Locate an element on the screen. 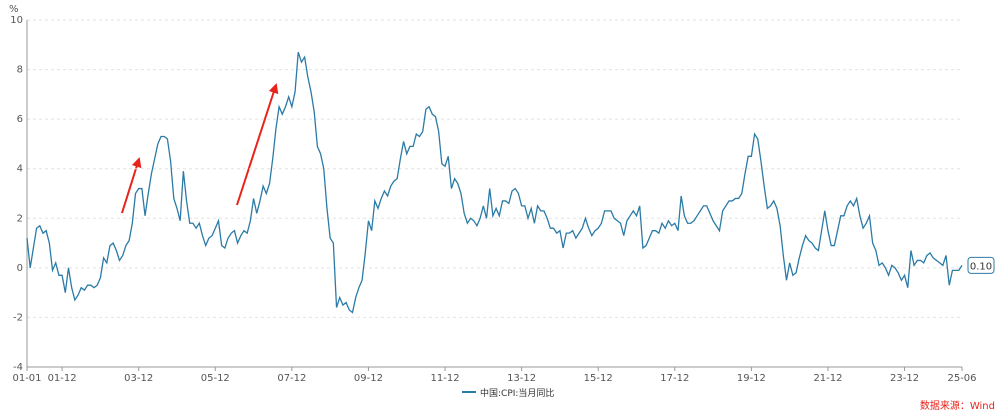 The width and height of the screenshot is (1000, 418). y-tick-label: 10 is located at coordinates (16, 20).